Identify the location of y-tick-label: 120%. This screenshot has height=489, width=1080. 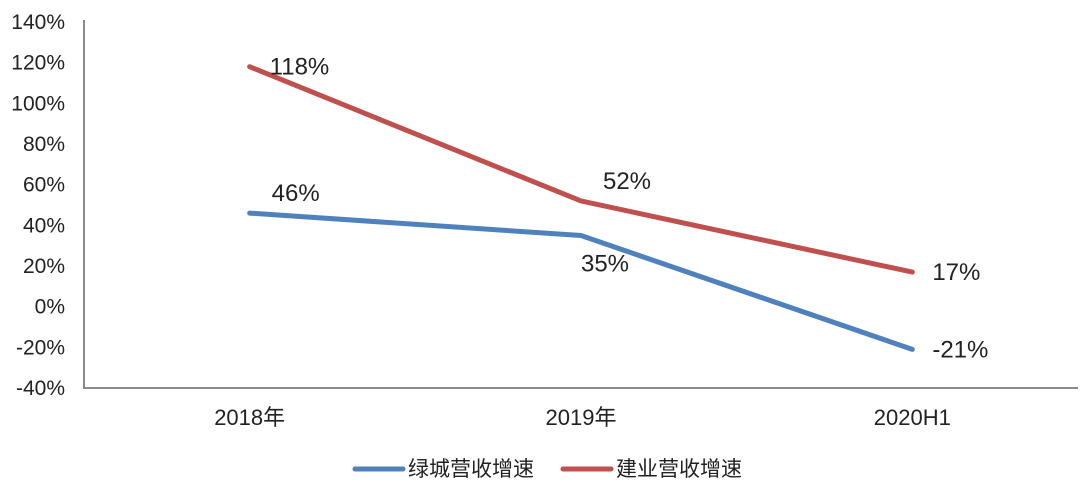
(38, 63).